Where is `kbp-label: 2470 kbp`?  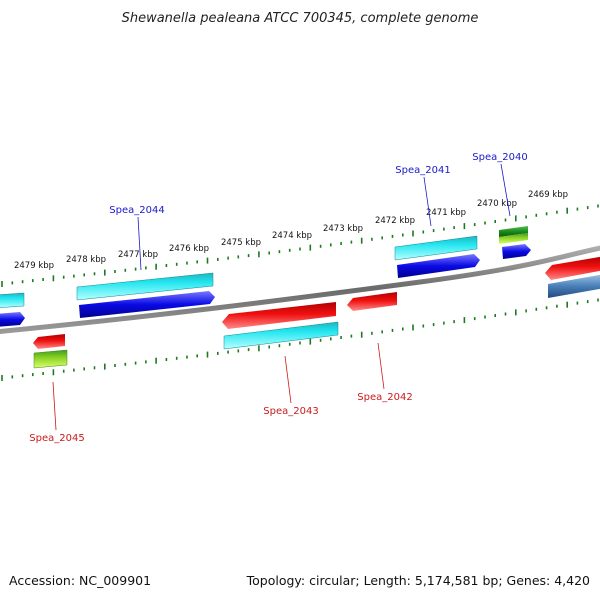 kbp-label: 2470 kbp is located at coordinates (497, 204).